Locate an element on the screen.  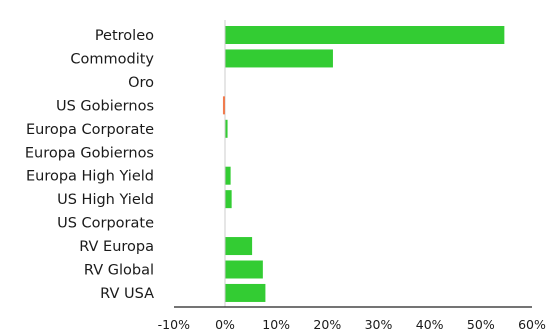
x-tick-label: 60% is located at coordinates (532, 324).